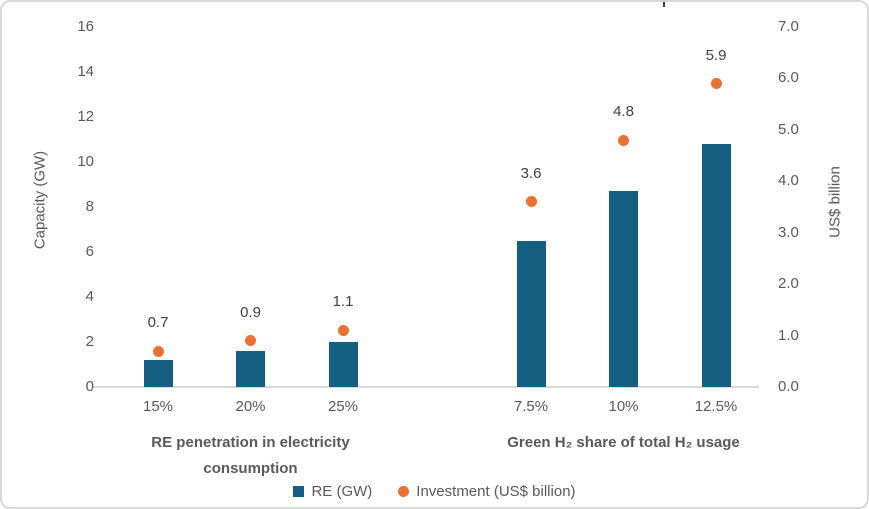  Describe the element at coordinates (426, 387) in the screenshot. I see `x-axis-line` at that location.